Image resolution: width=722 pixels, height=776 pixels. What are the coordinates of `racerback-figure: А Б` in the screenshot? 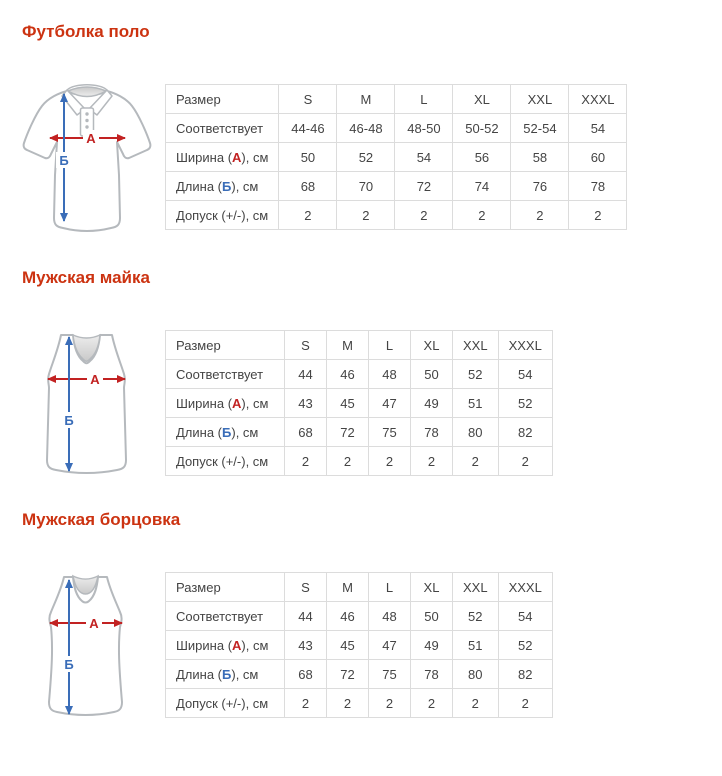 It's located at (86, 647).